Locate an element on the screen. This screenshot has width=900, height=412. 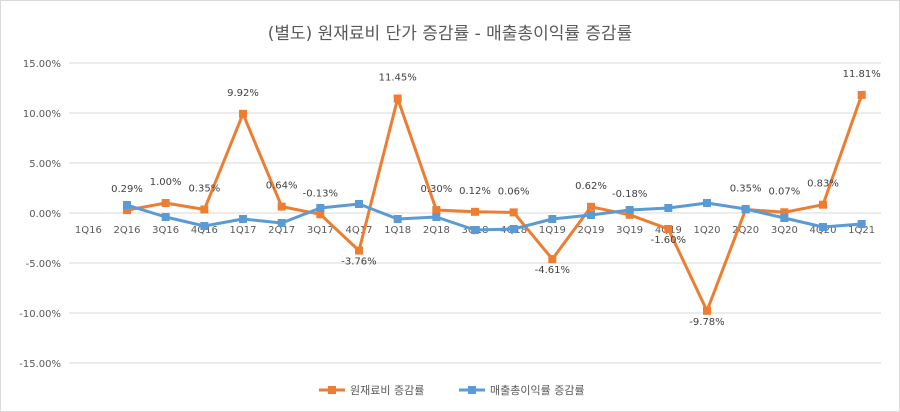
x-tick-label: 3Q19 is located at coordinates (629, 230).